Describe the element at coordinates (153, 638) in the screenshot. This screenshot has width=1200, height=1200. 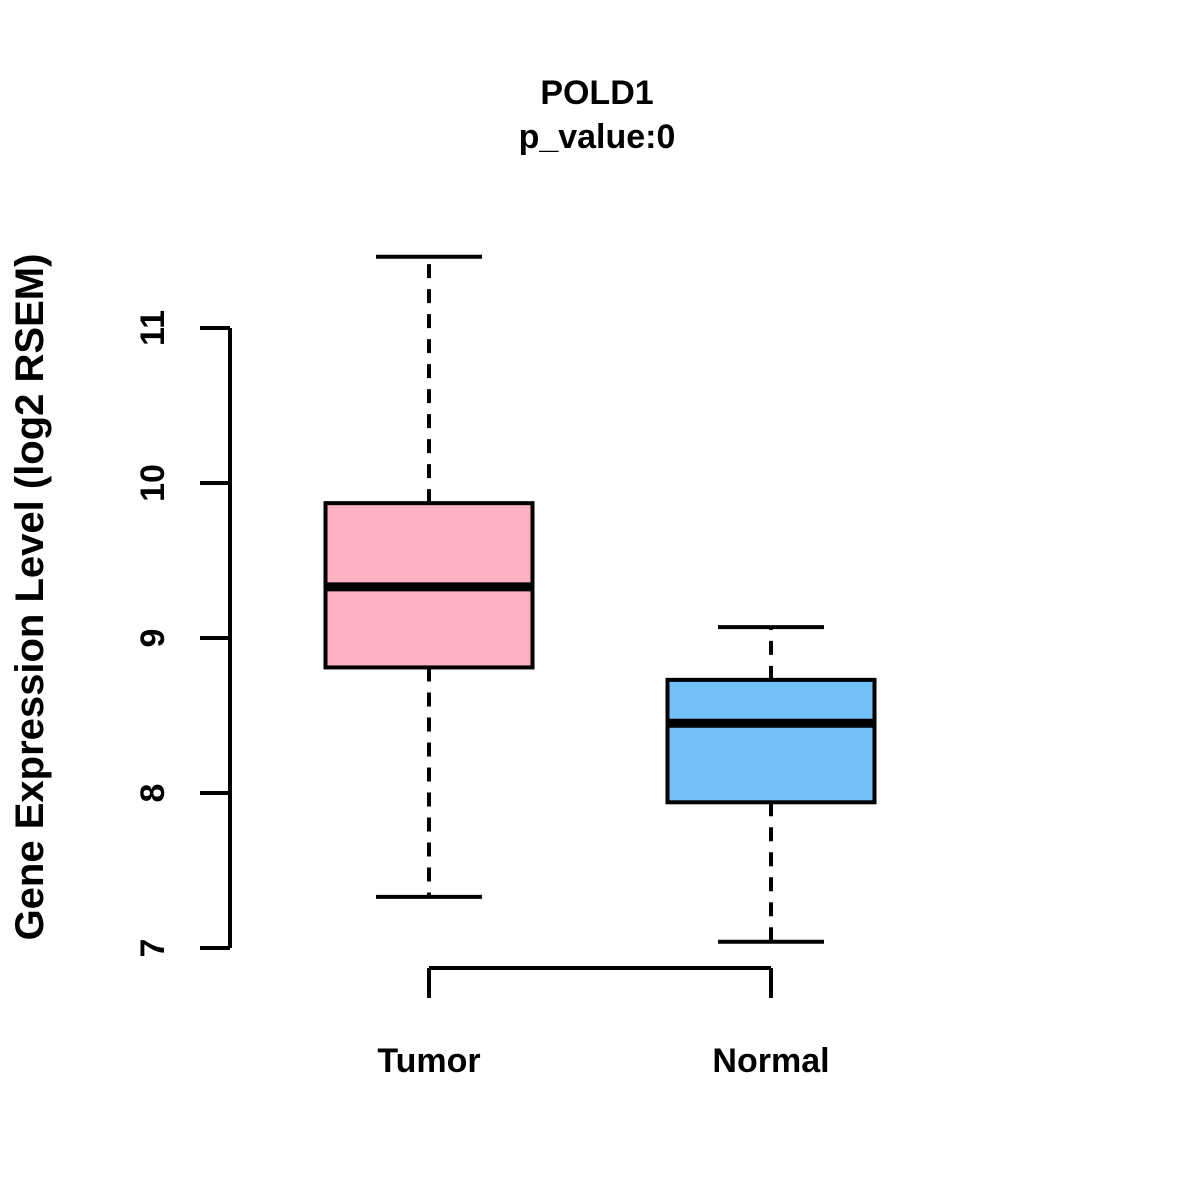
I see `y-axis-tick-label: 9` at that location.